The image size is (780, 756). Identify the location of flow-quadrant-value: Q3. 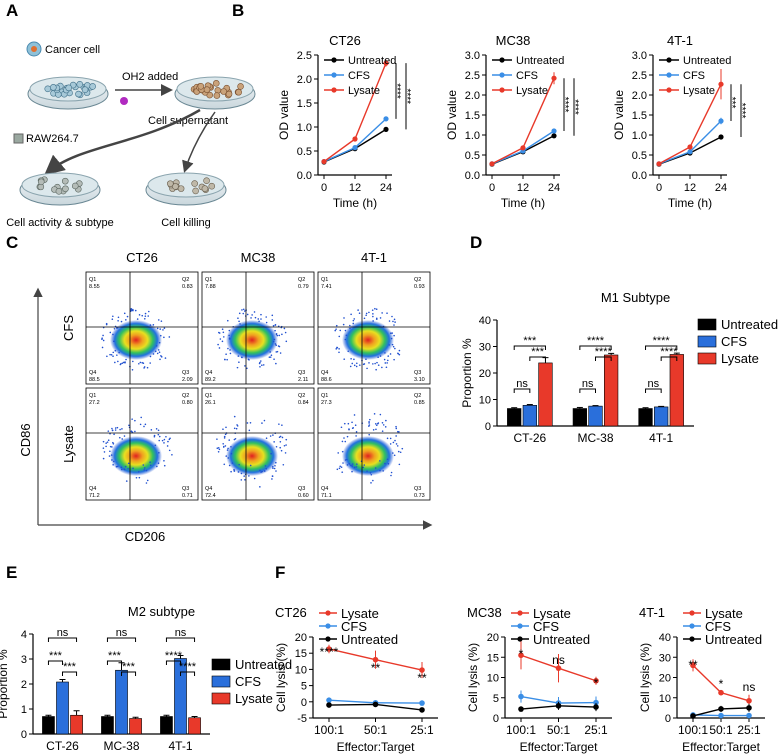
(185, 373).